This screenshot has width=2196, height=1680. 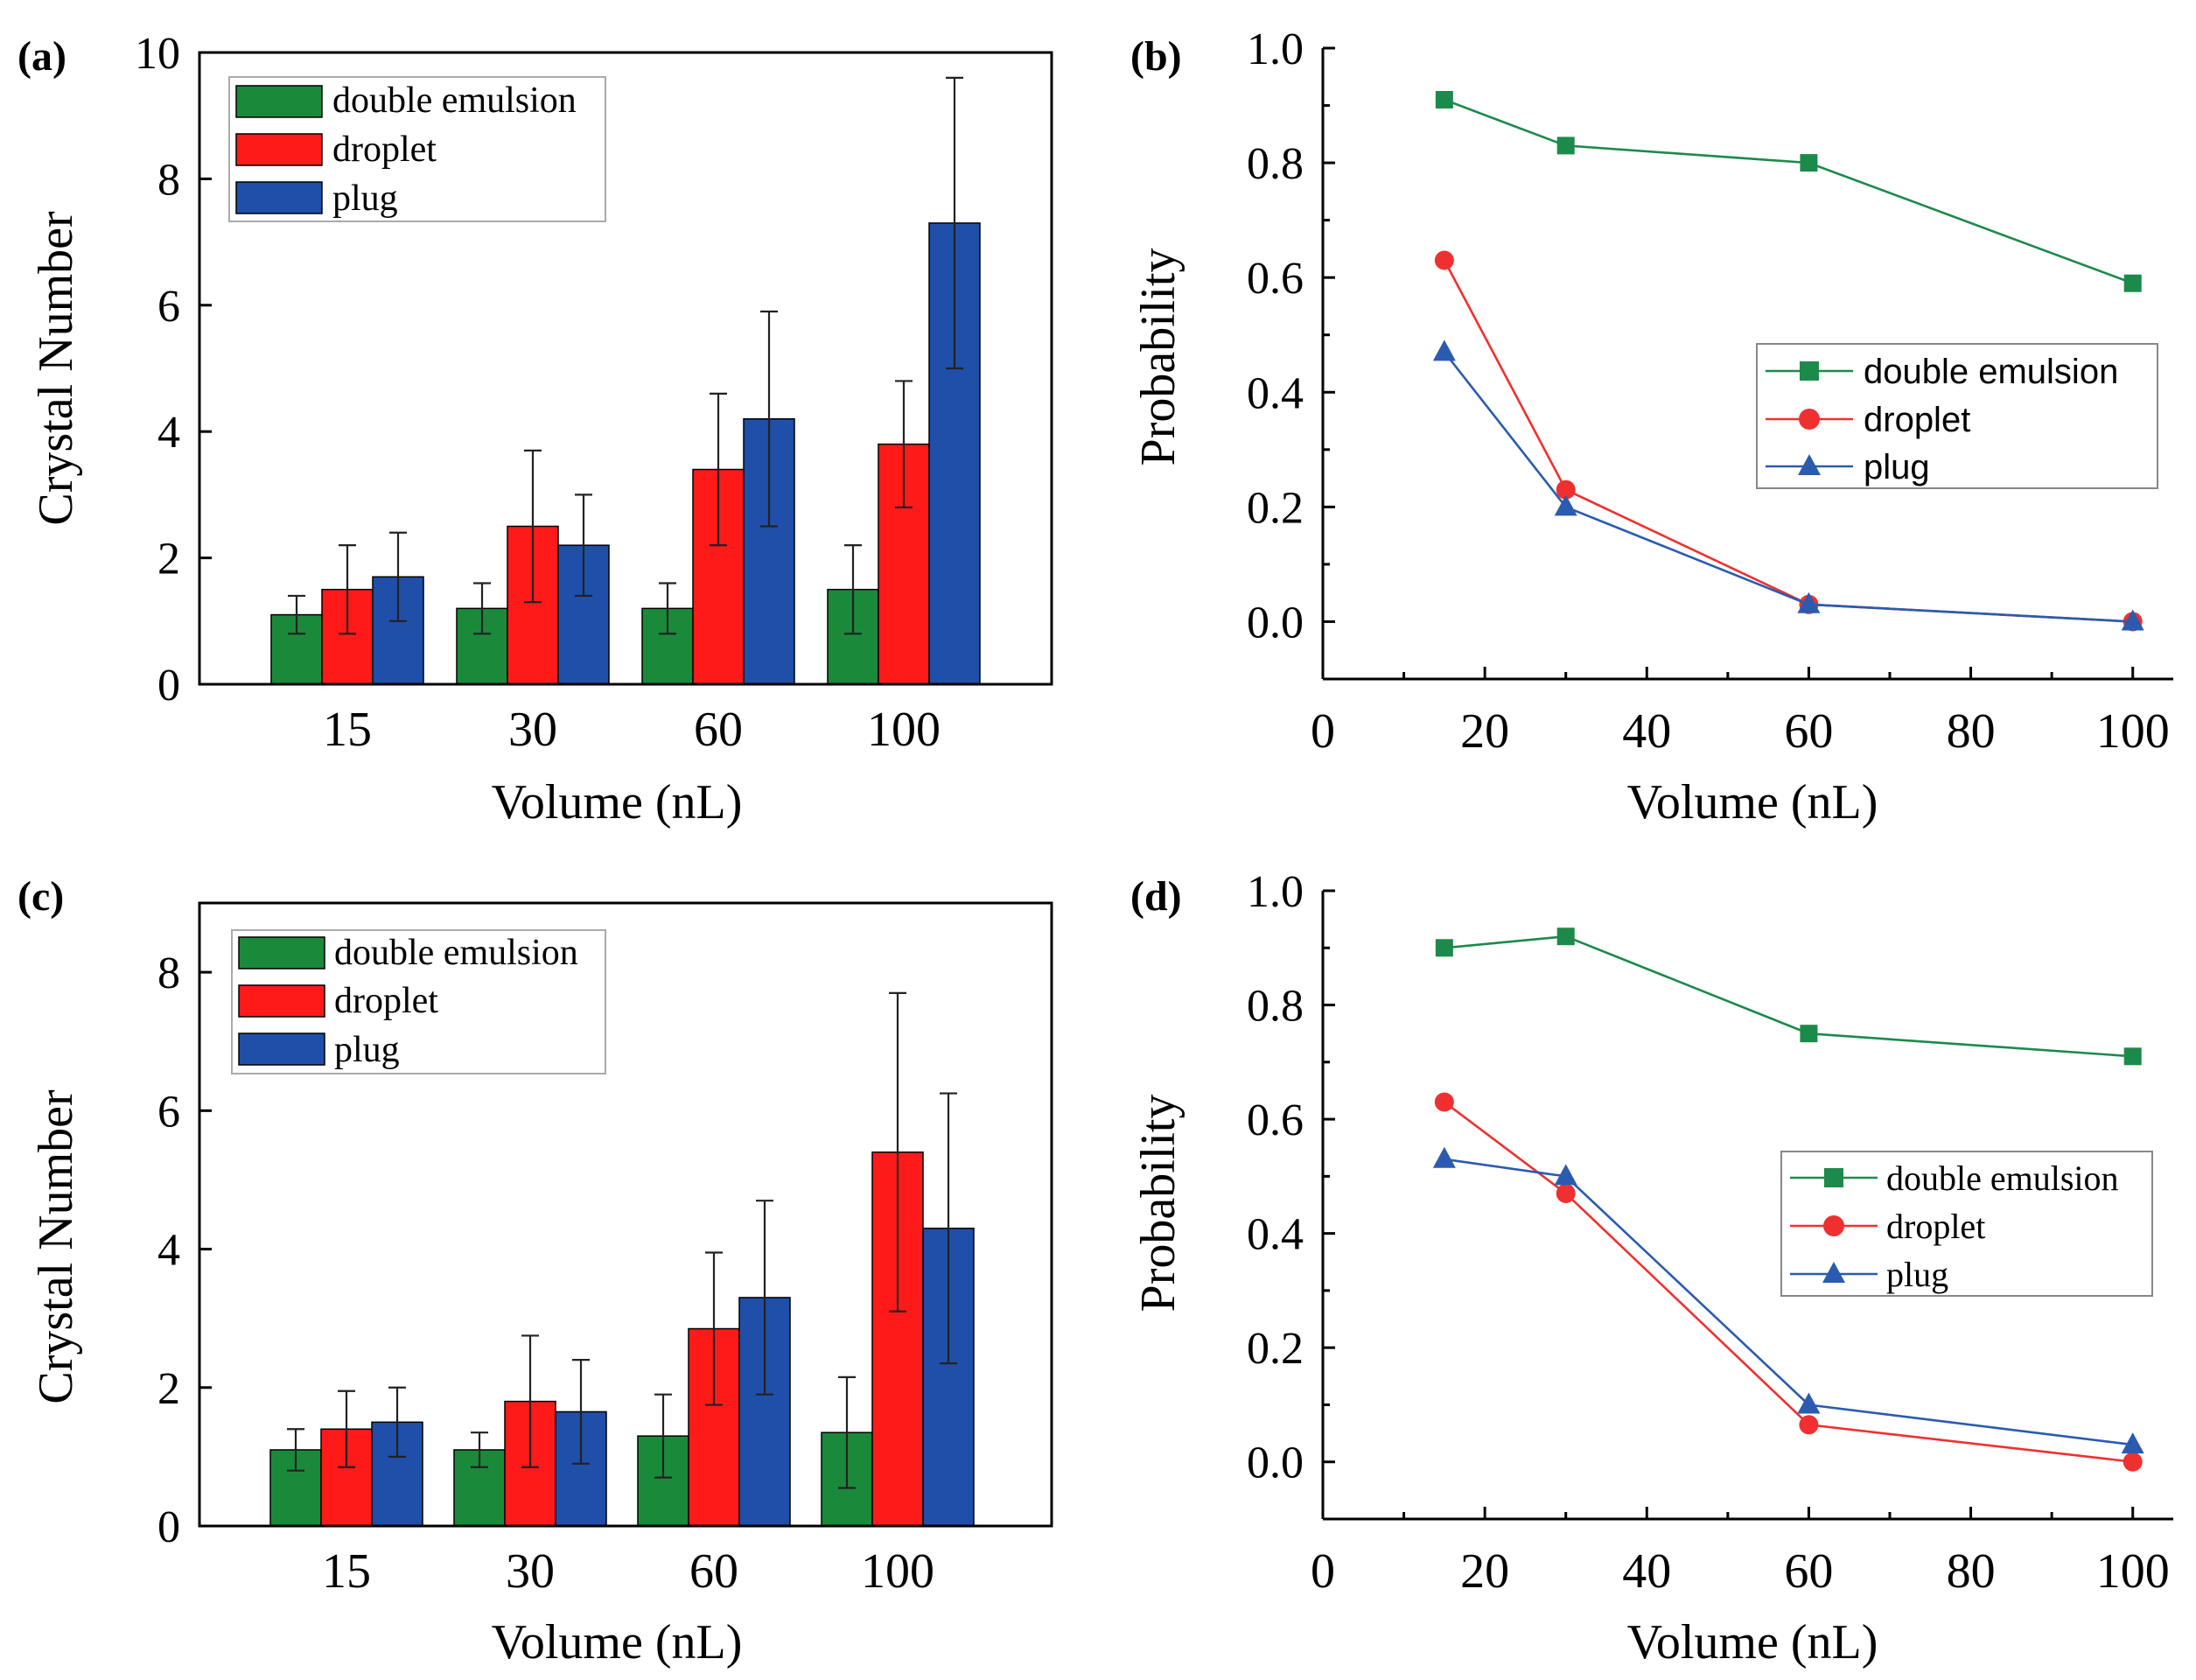 I want to click on panel-a-xlabel: Volume (nL), so click(x=617, y=802).